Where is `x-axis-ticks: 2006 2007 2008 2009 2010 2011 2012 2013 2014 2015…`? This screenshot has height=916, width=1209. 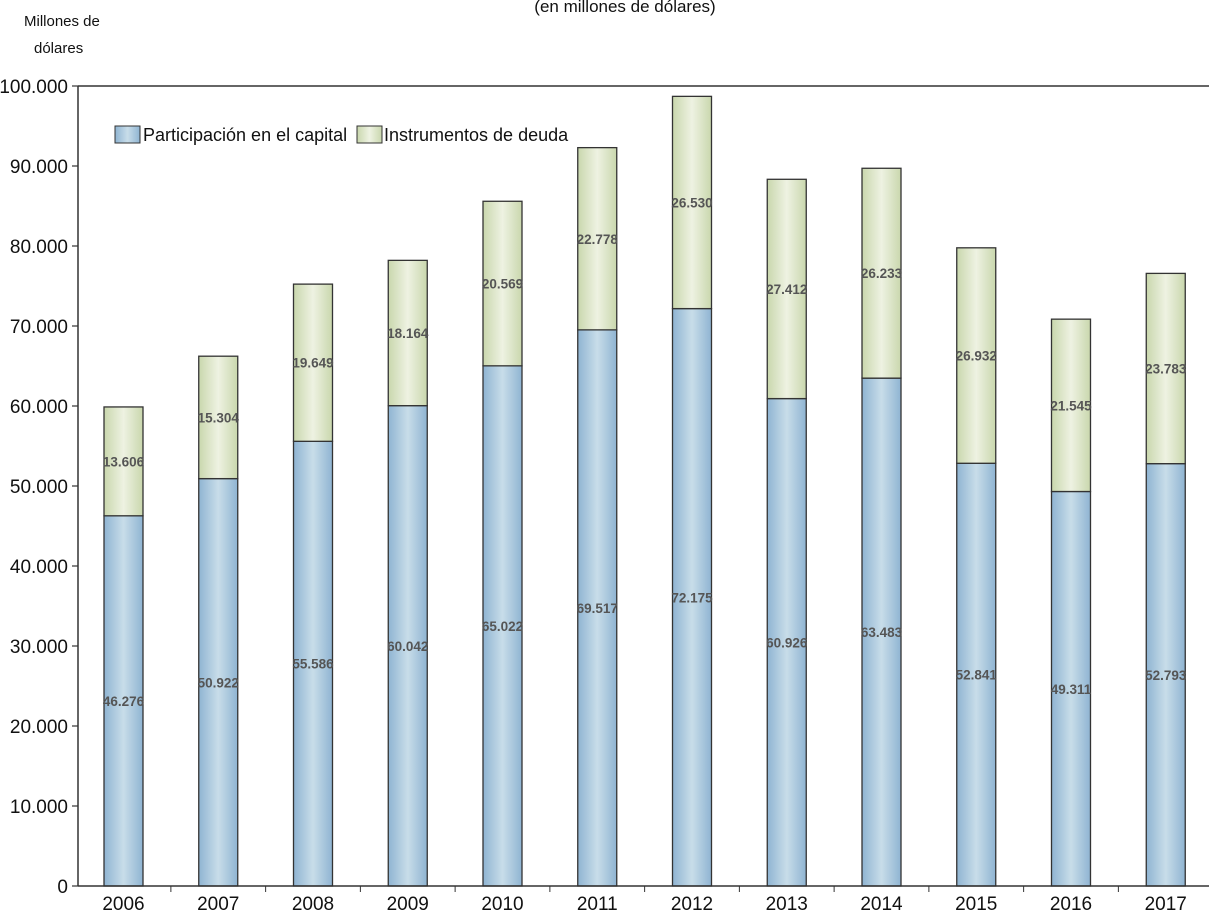 x-axis-ticks: 2006 2007 2008 2009 2010 2011 2012 2013 2014 2015… is located at coordinates (644, 900).